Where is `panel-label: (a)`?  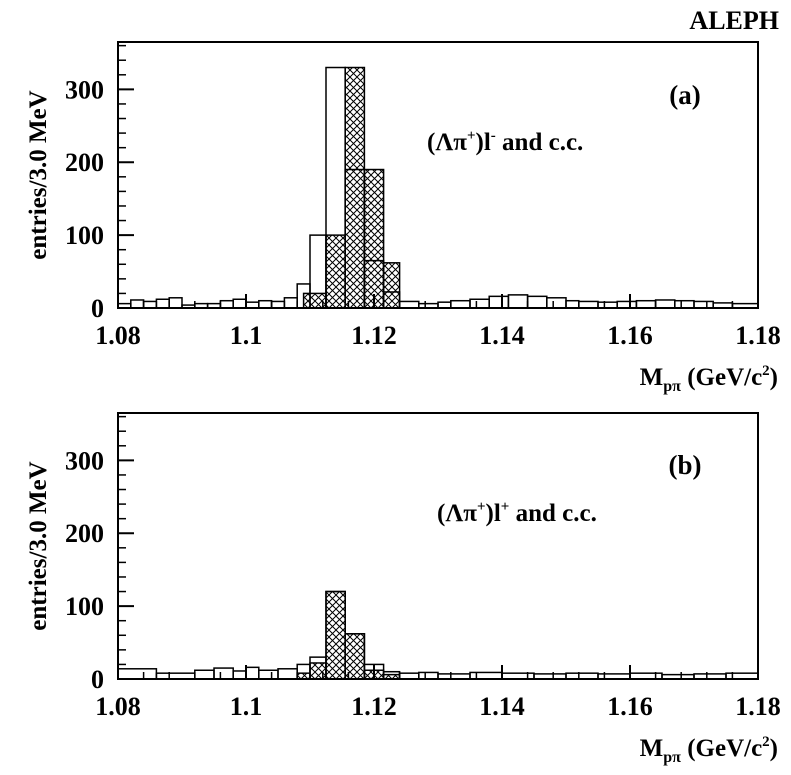 panel-label: (a) is located at coordinates (684, 95).